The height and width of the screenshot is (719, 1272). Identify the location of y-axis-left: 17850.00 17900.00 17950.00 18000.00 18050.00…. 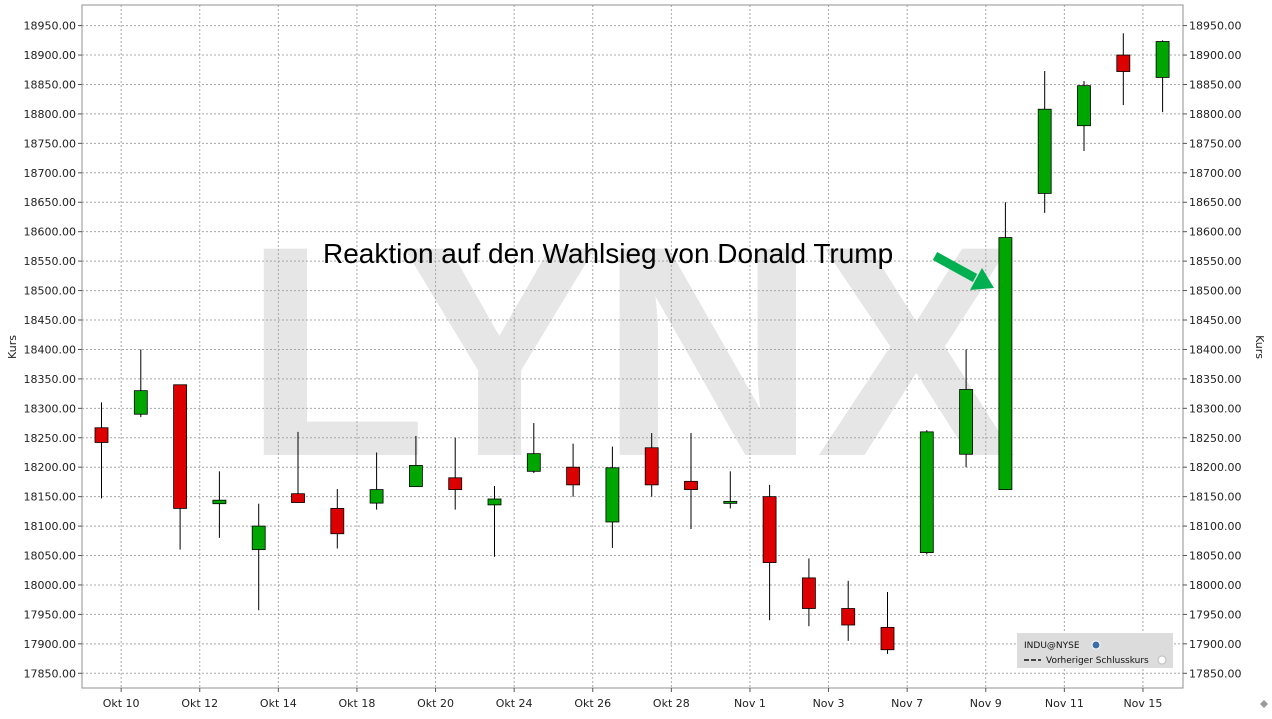
(53, 350).